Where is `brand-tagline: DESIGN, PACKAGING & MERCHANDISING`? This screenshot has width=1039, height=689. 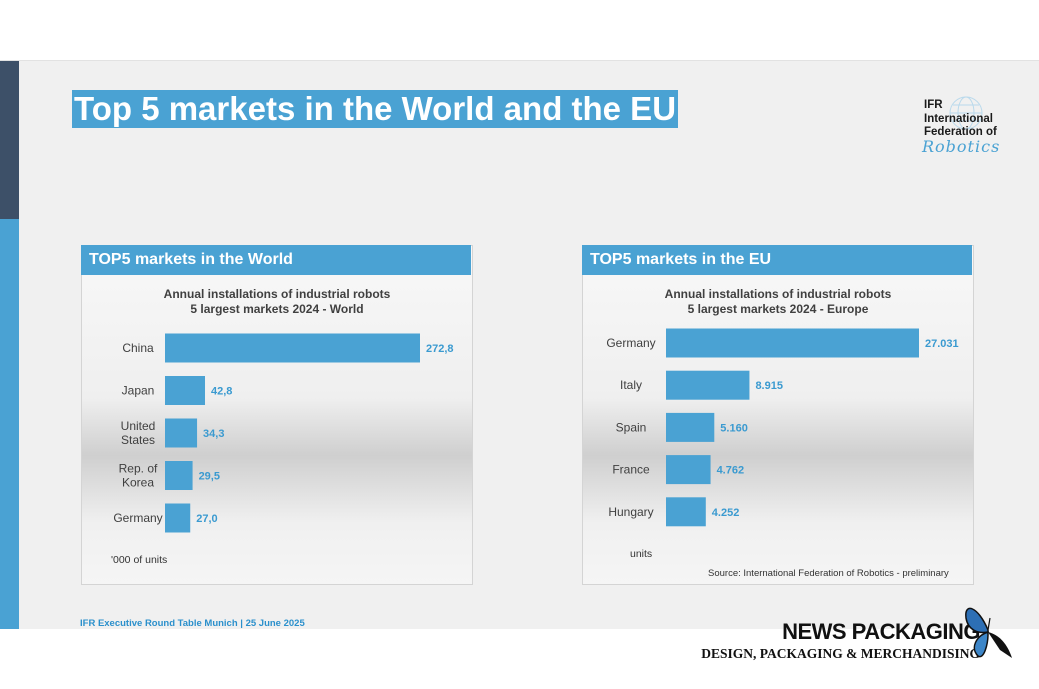
brand-tagline: DESIGN, PACKAGING & MERCHANDISING is located at coordinates (840, 653).